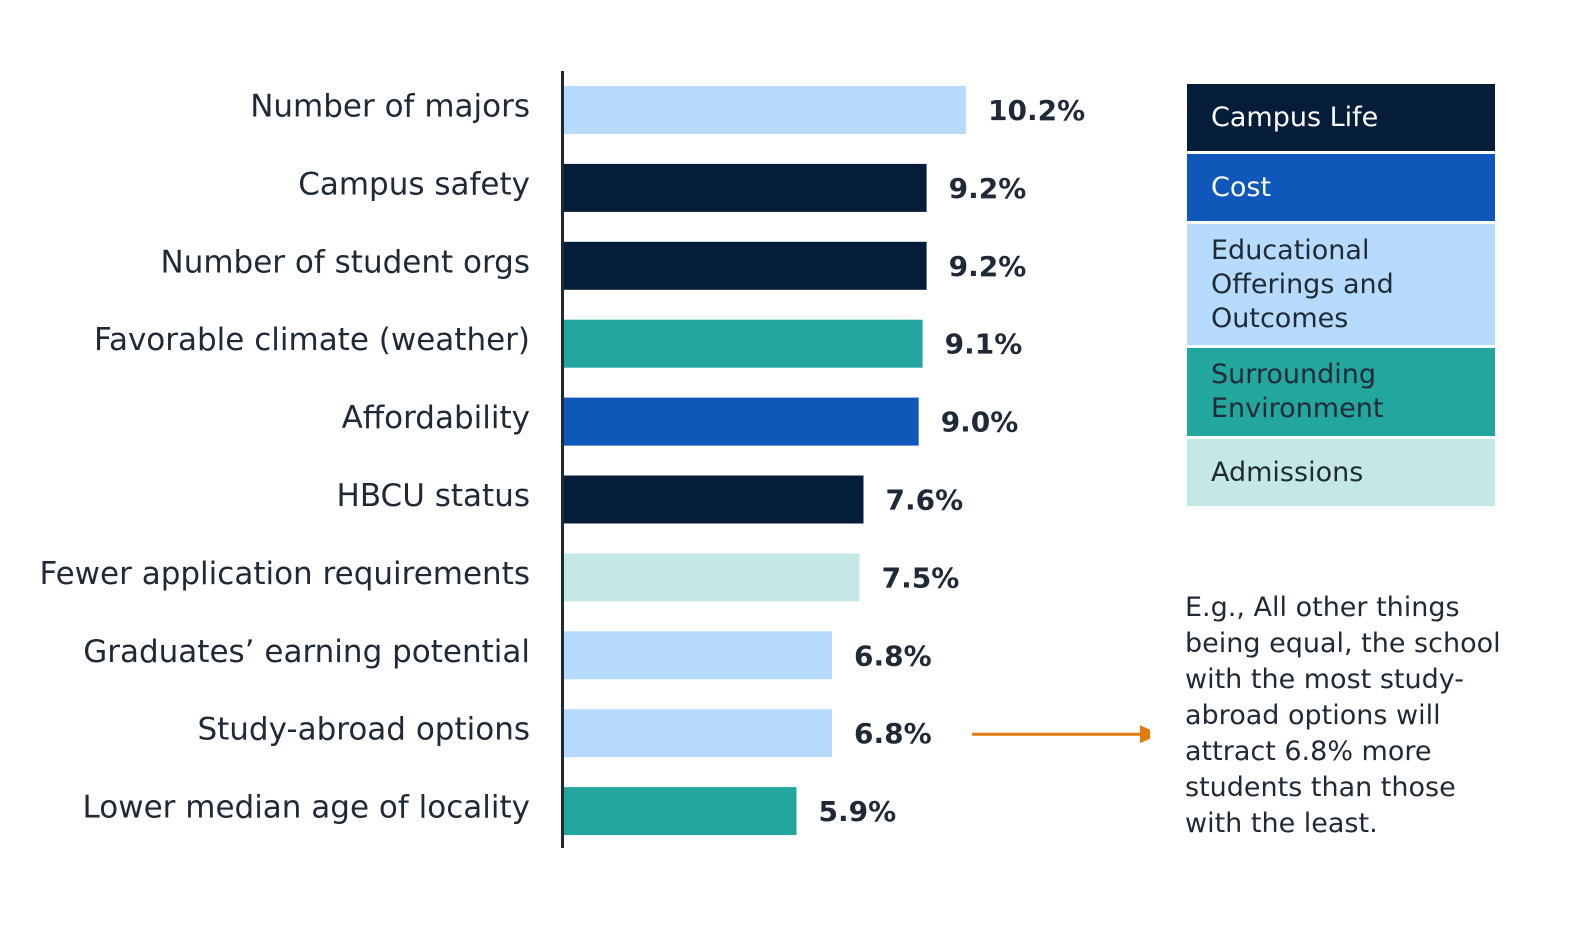  Describe the element at coordinates (433, 496) in the screenshot. I see `category-label: HBCU status` at that location.